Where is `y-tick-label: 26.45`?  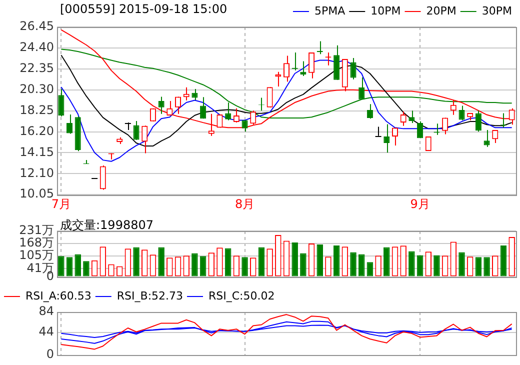
y-tick-label: 26.45 is located at coordinates (37, 26).